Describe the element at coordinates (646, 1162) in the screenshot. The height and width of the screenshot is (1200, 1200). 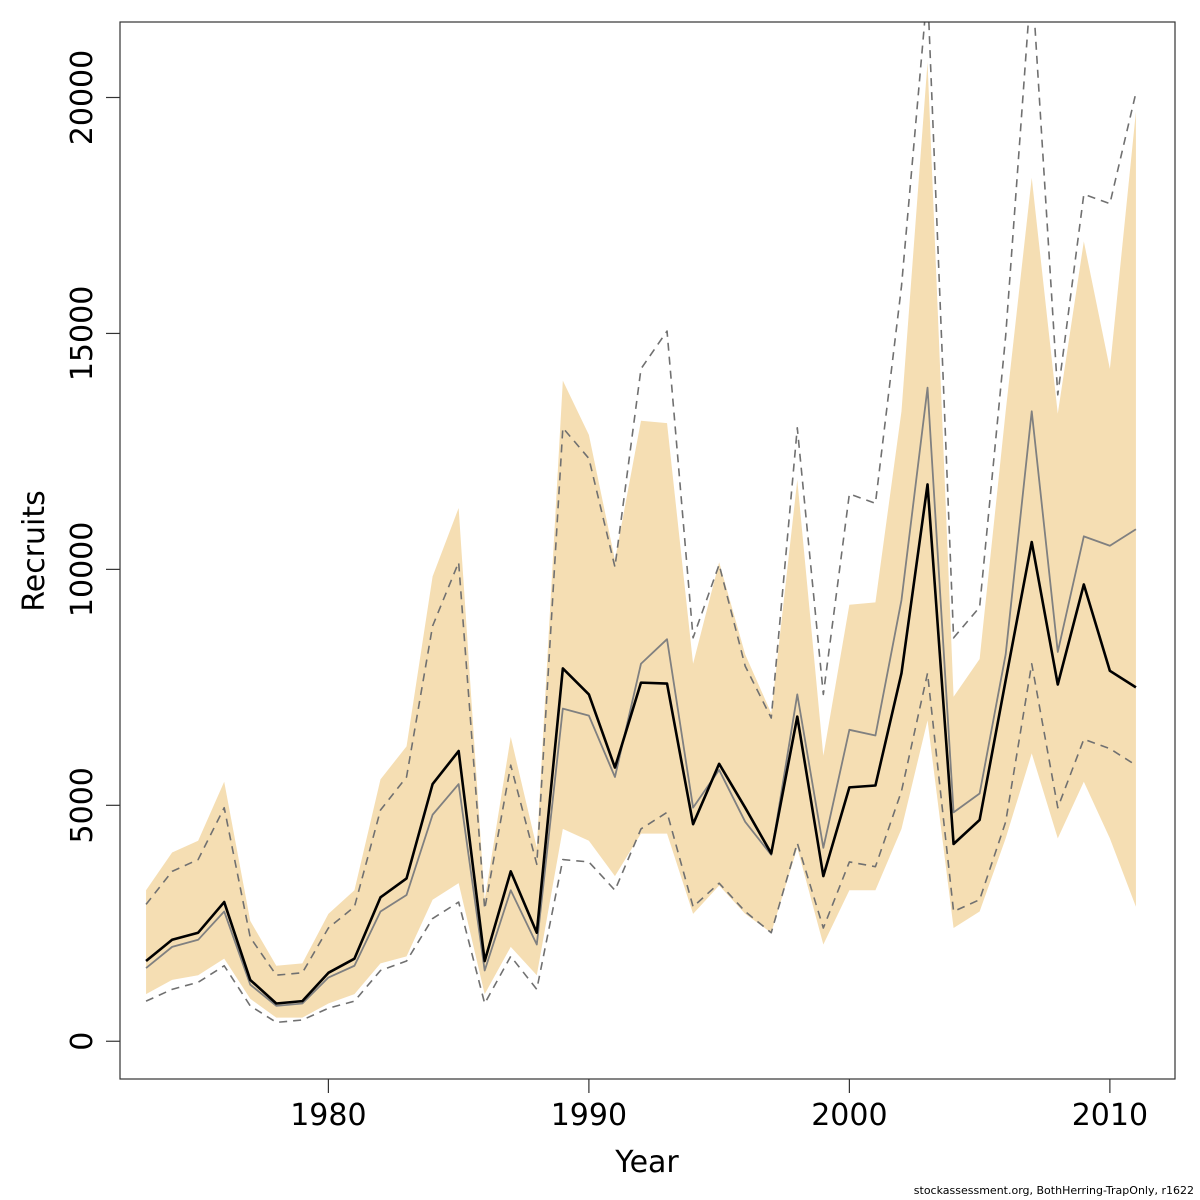
I see `x-axis-title: Year` at that location.